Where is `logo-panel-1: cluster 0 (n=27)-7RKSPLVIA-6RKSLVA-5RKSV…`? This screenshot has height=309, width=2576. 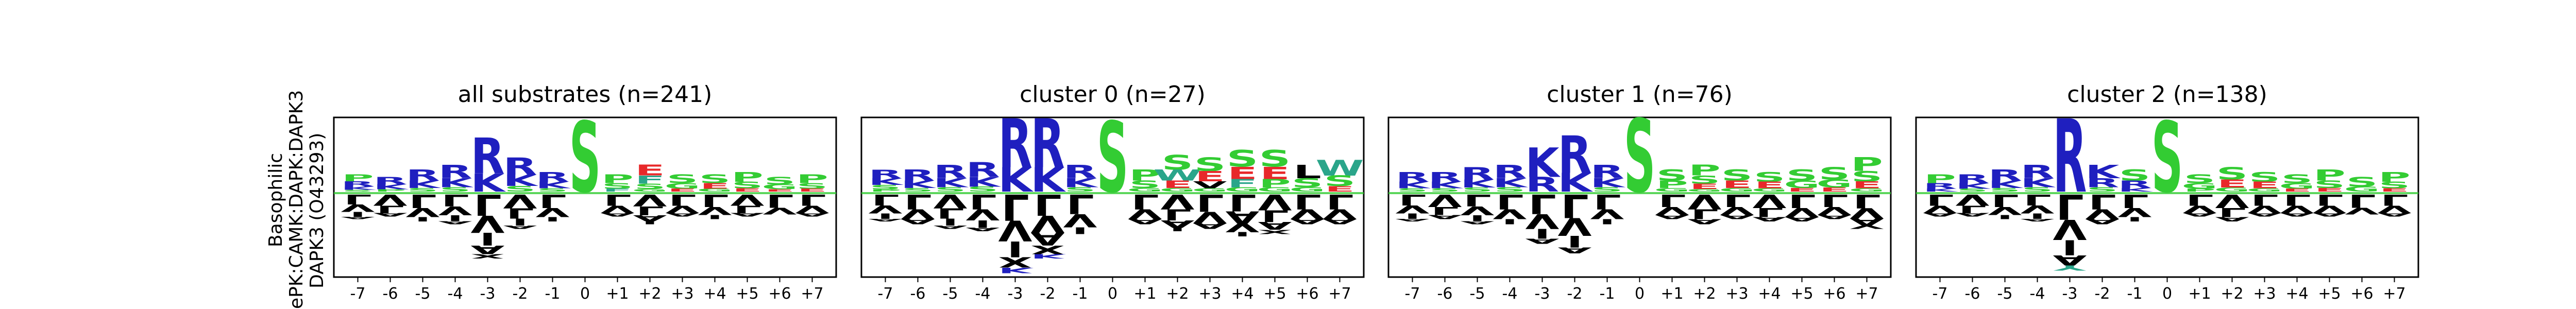 logo-panel-1: cluster 0 (n=27)-7RKSPLVIA-6RKSLVA-5RKSV… is located at coordinates (1112, 192).